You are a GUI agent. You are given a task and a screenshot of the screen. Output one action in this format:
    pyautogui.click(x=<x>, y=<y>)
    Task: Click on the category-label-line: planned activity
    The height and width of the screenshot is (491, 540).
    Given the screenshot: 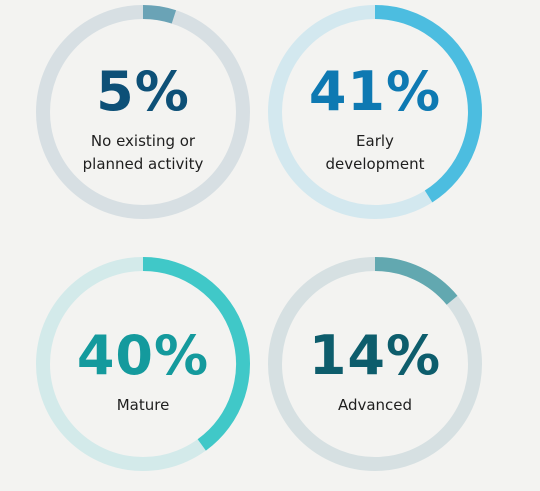 What is the action you would take?
    pyautogui.click(x=143, y=164)
    